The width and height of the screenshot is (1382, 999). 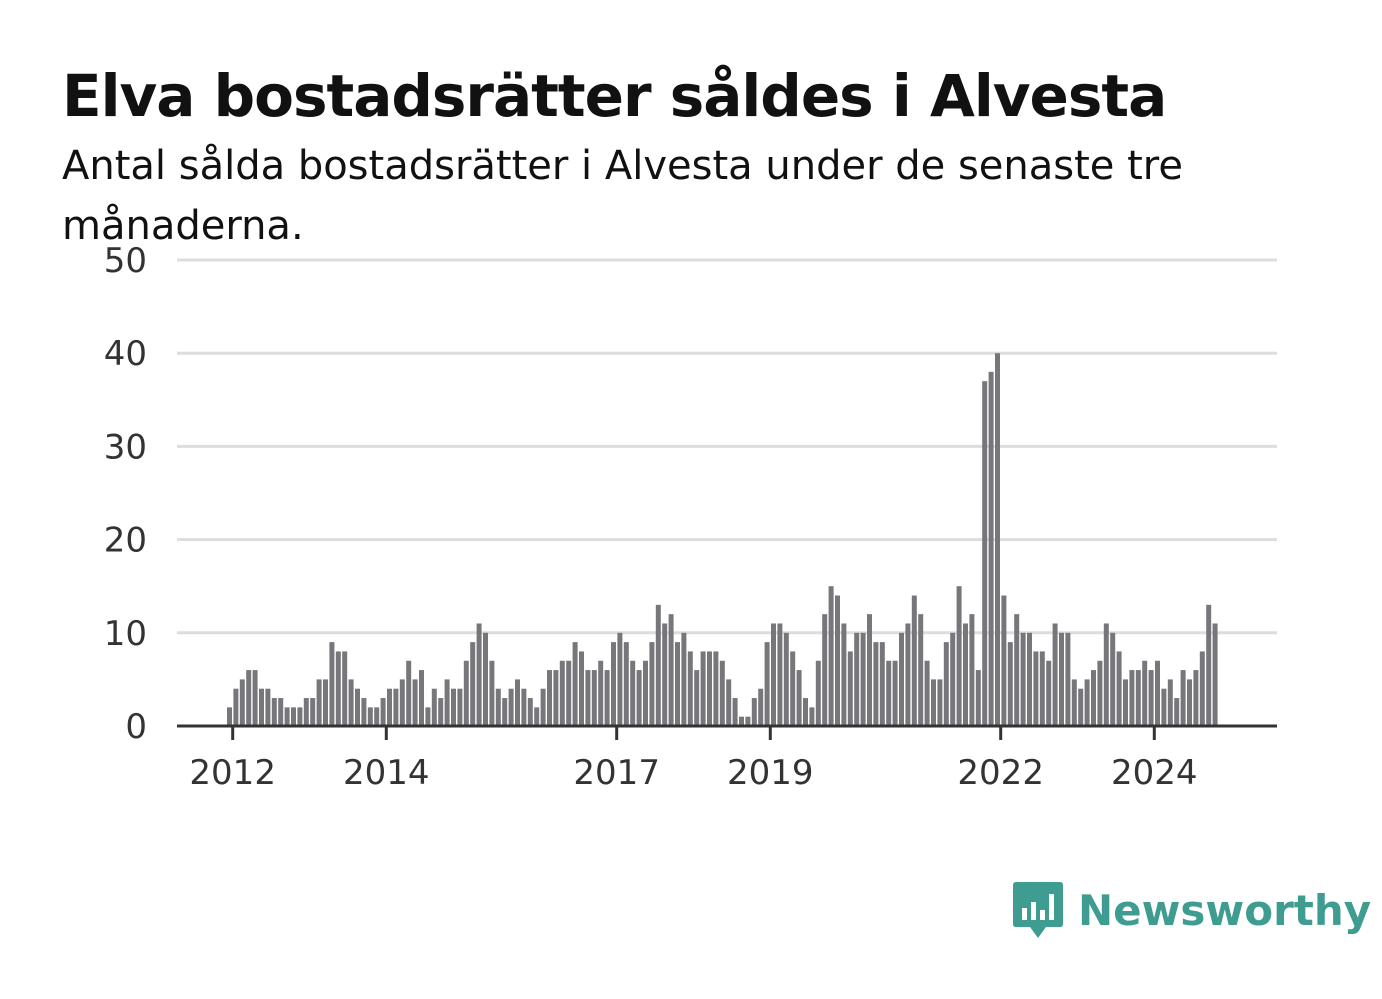 I want to click on highlight-data-label: 11, so click(x=1221, y=4).